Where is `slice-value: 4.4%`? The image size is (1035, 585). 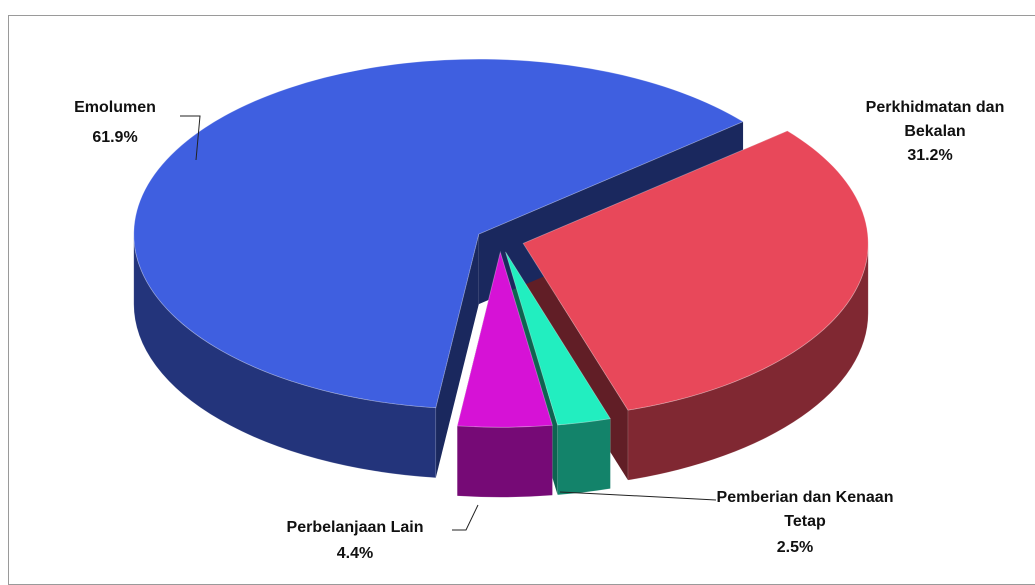 slice-value: 4.4% is located at coordinates (355, 553).